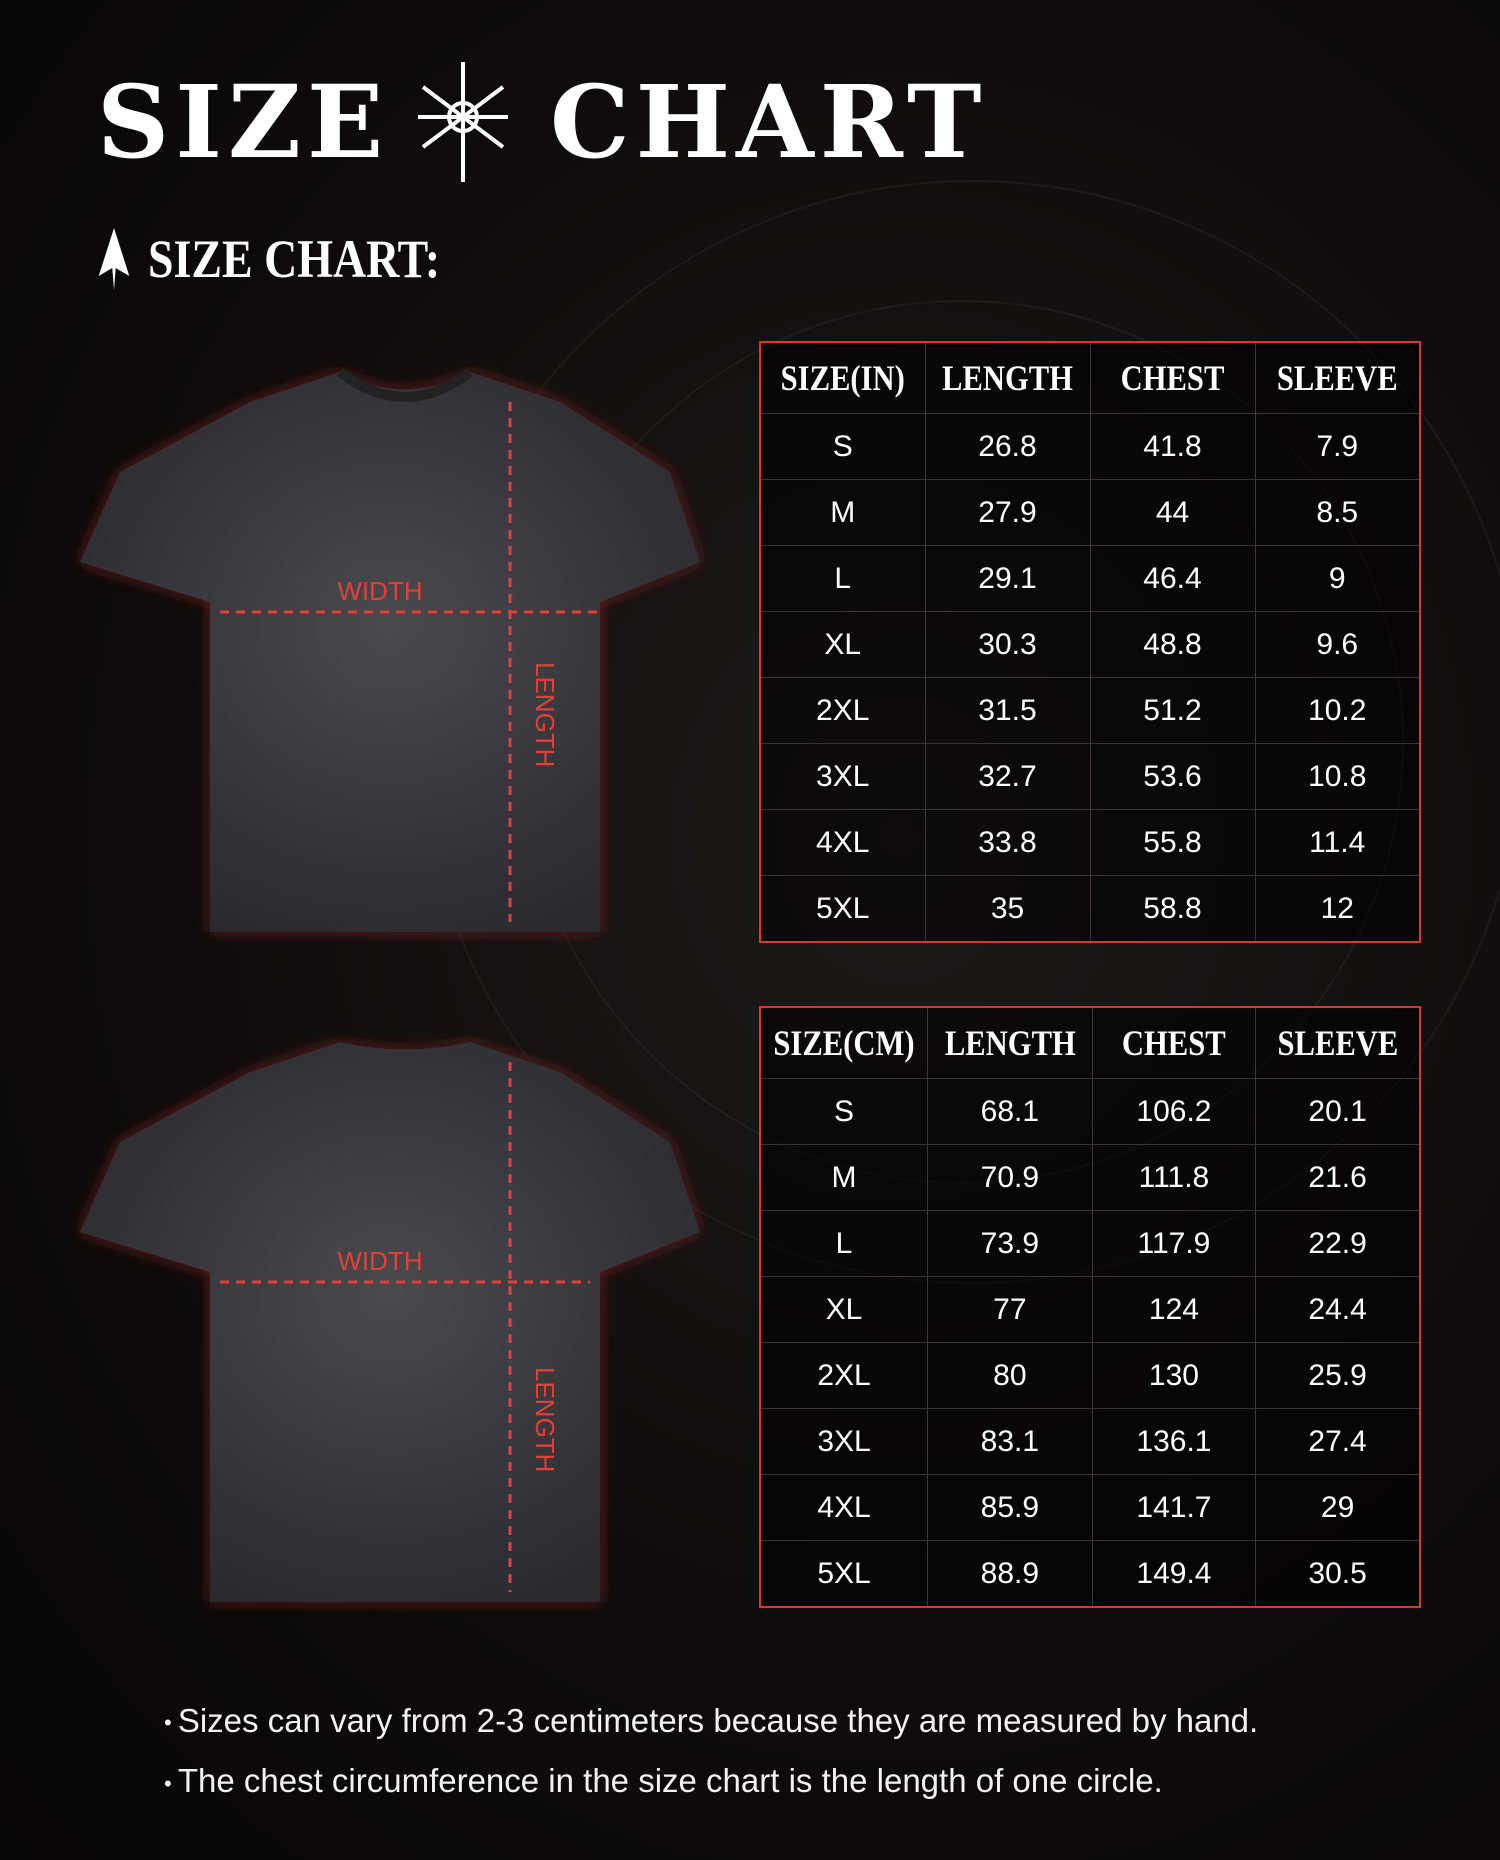  I want to click on table-cell: 111.8, so click(1174, 1177).